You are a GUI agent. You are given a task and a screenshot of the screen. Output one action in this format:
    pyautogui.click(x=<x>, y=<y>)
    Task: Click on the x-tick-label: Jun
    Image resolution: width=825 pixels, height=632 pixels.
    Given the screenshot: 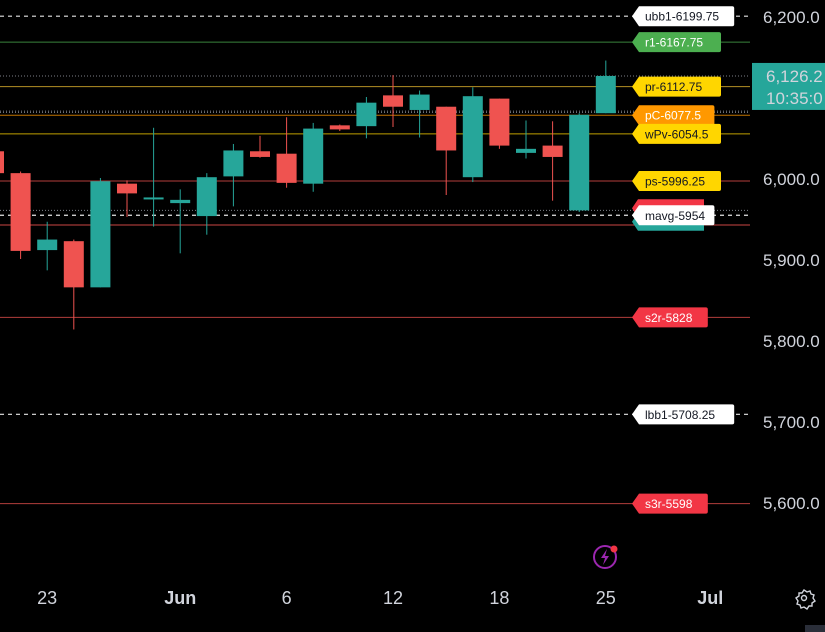 What is the action you would take?
    pyautogui.click(x=180, y=598)
    